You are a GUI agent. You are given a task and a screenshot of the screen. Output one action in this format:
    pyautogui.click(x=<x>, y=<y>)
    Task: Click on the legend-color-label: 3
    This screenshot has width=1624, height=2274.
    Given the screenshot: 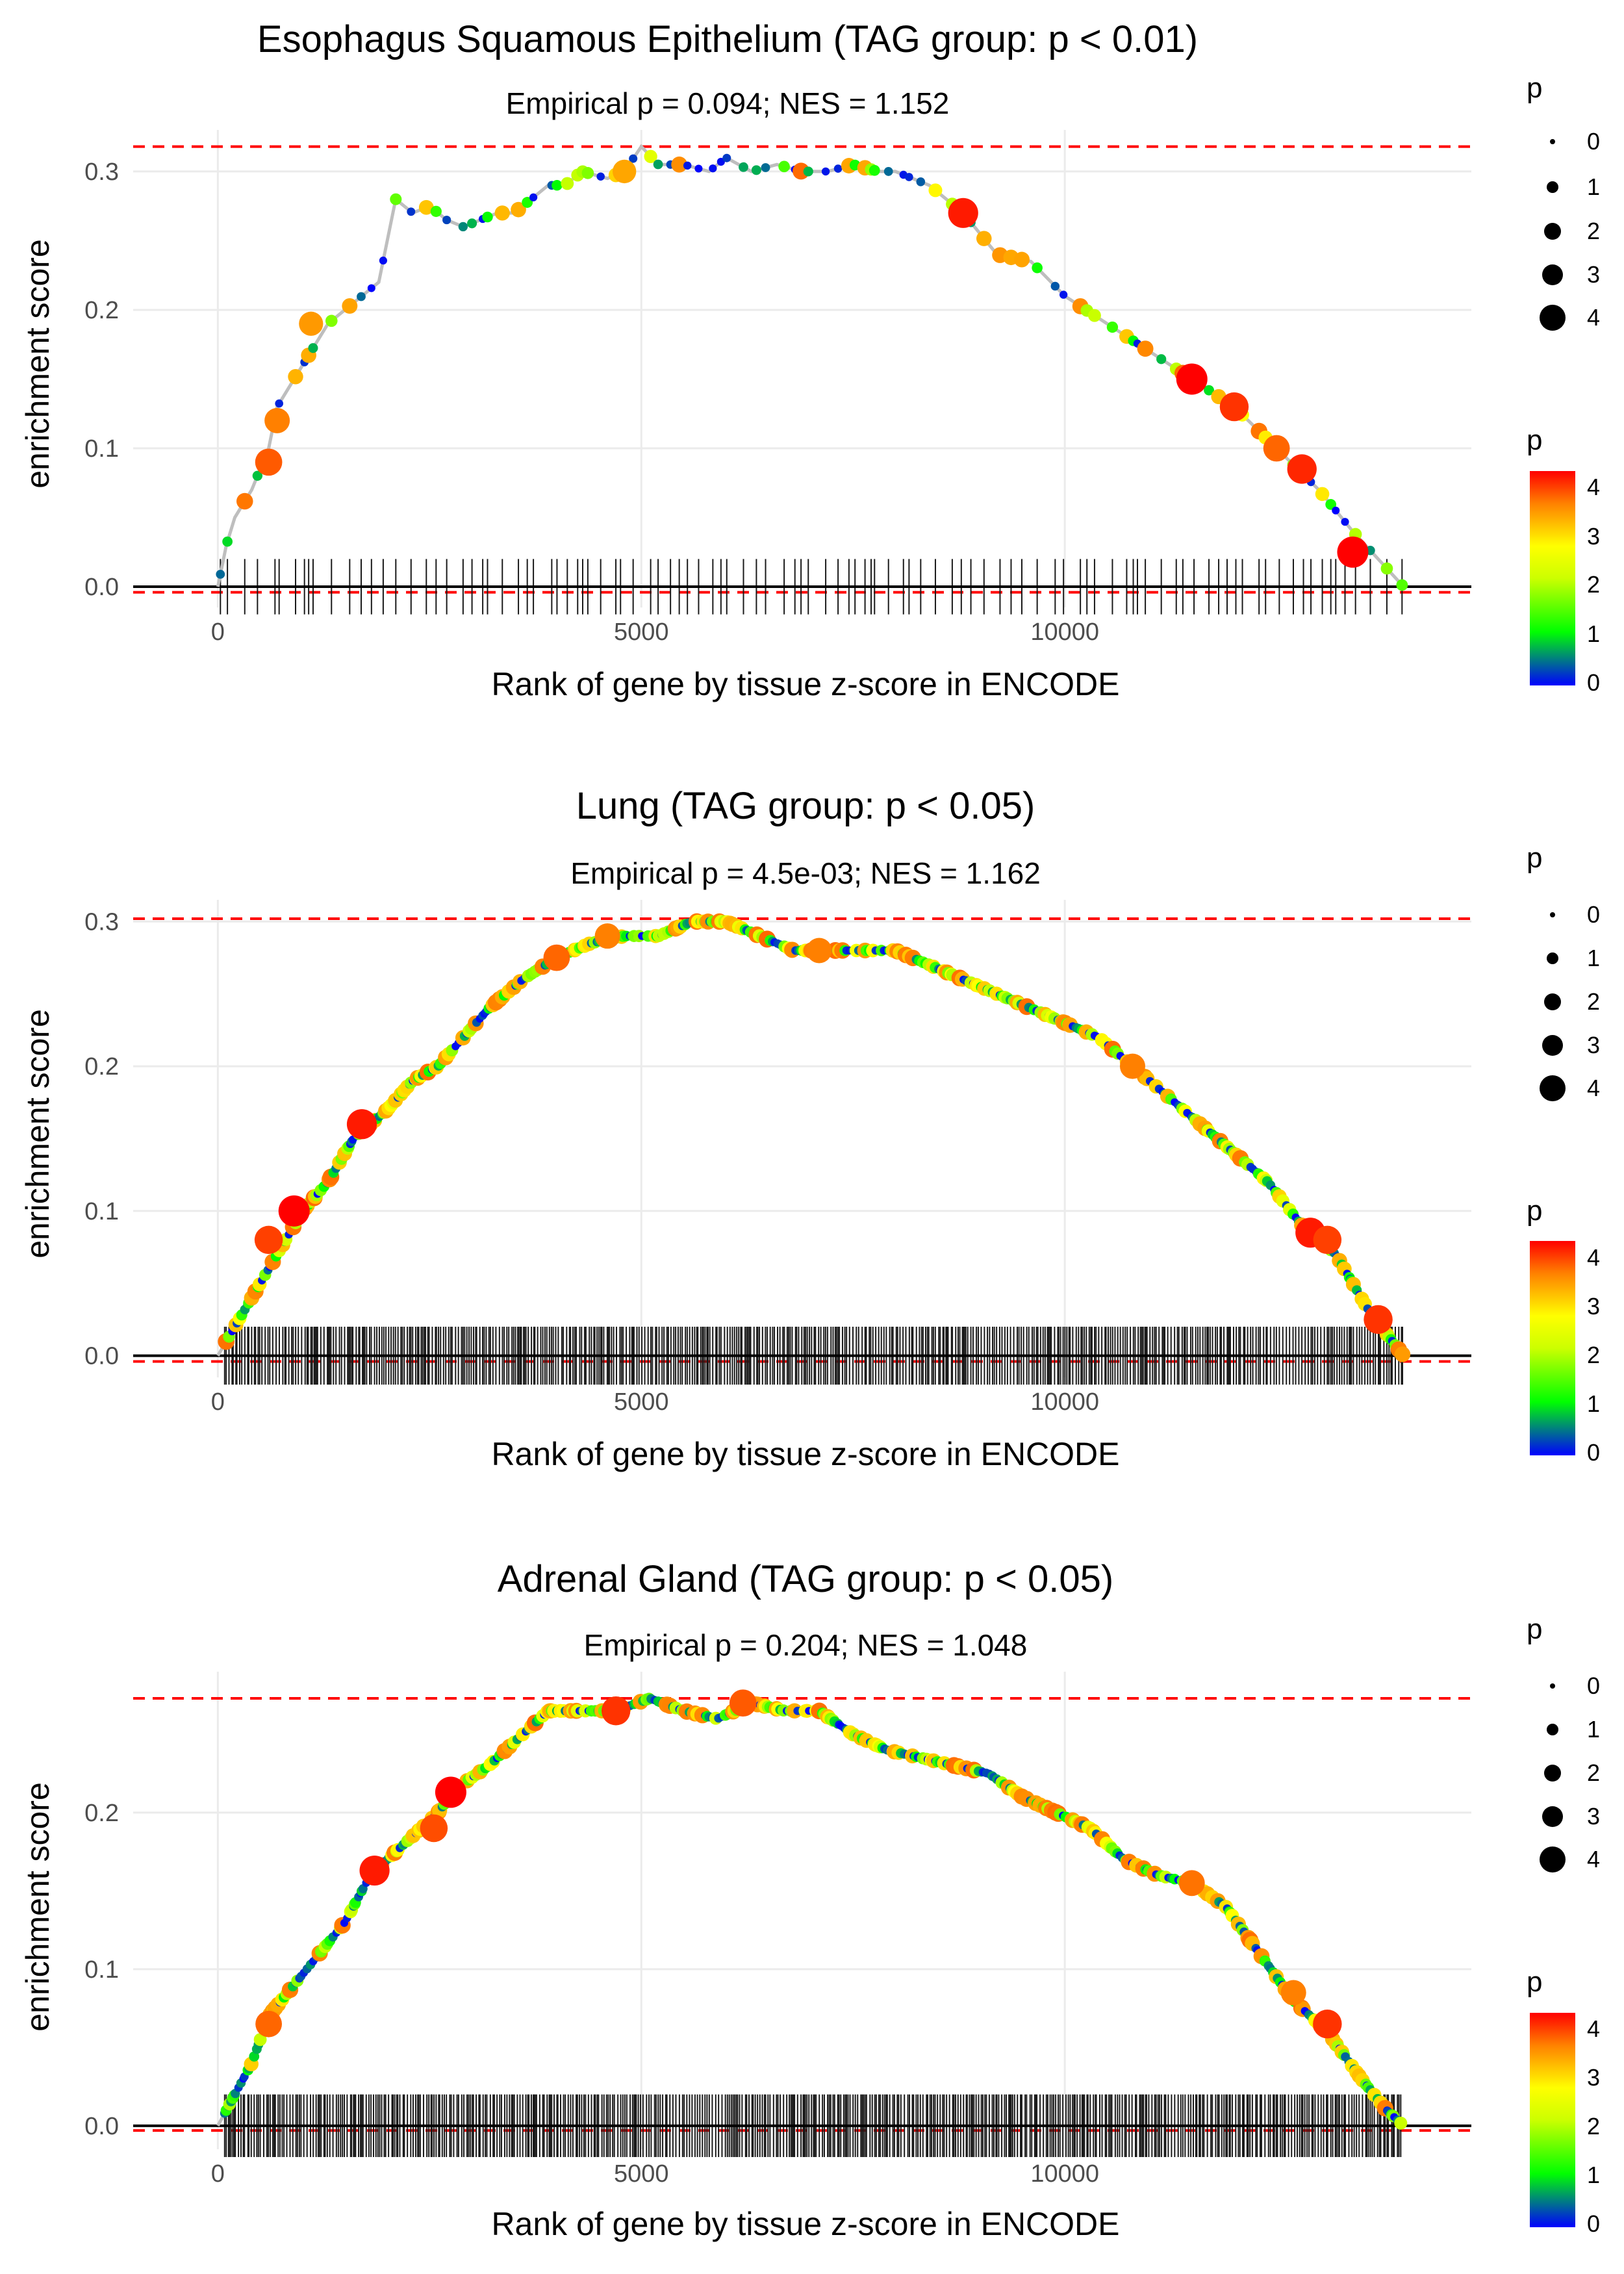 What is the action you would take?
    pyautogui.click(x=1593, y=2077)
    